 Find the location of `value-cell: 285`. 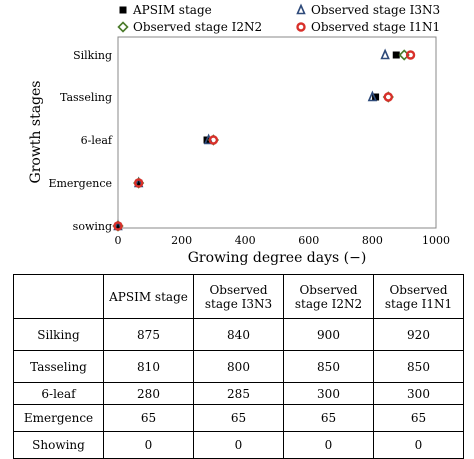

value-cell: 285 is located at coordinates (238, 393).